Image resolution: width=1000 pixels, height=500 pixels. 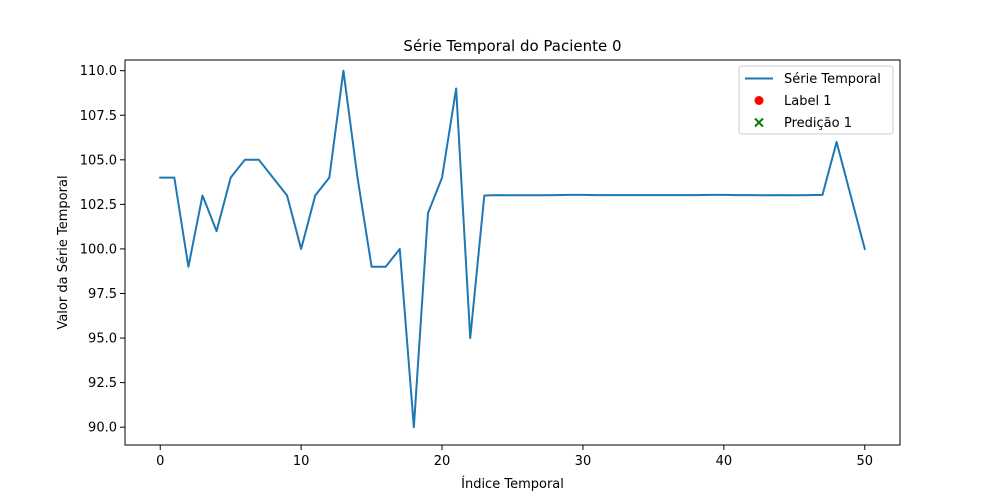 What do you see at coordinates (301, 461) in the screenshot?
I see `x-tick-label: 10` at bounding box center [301, 461].